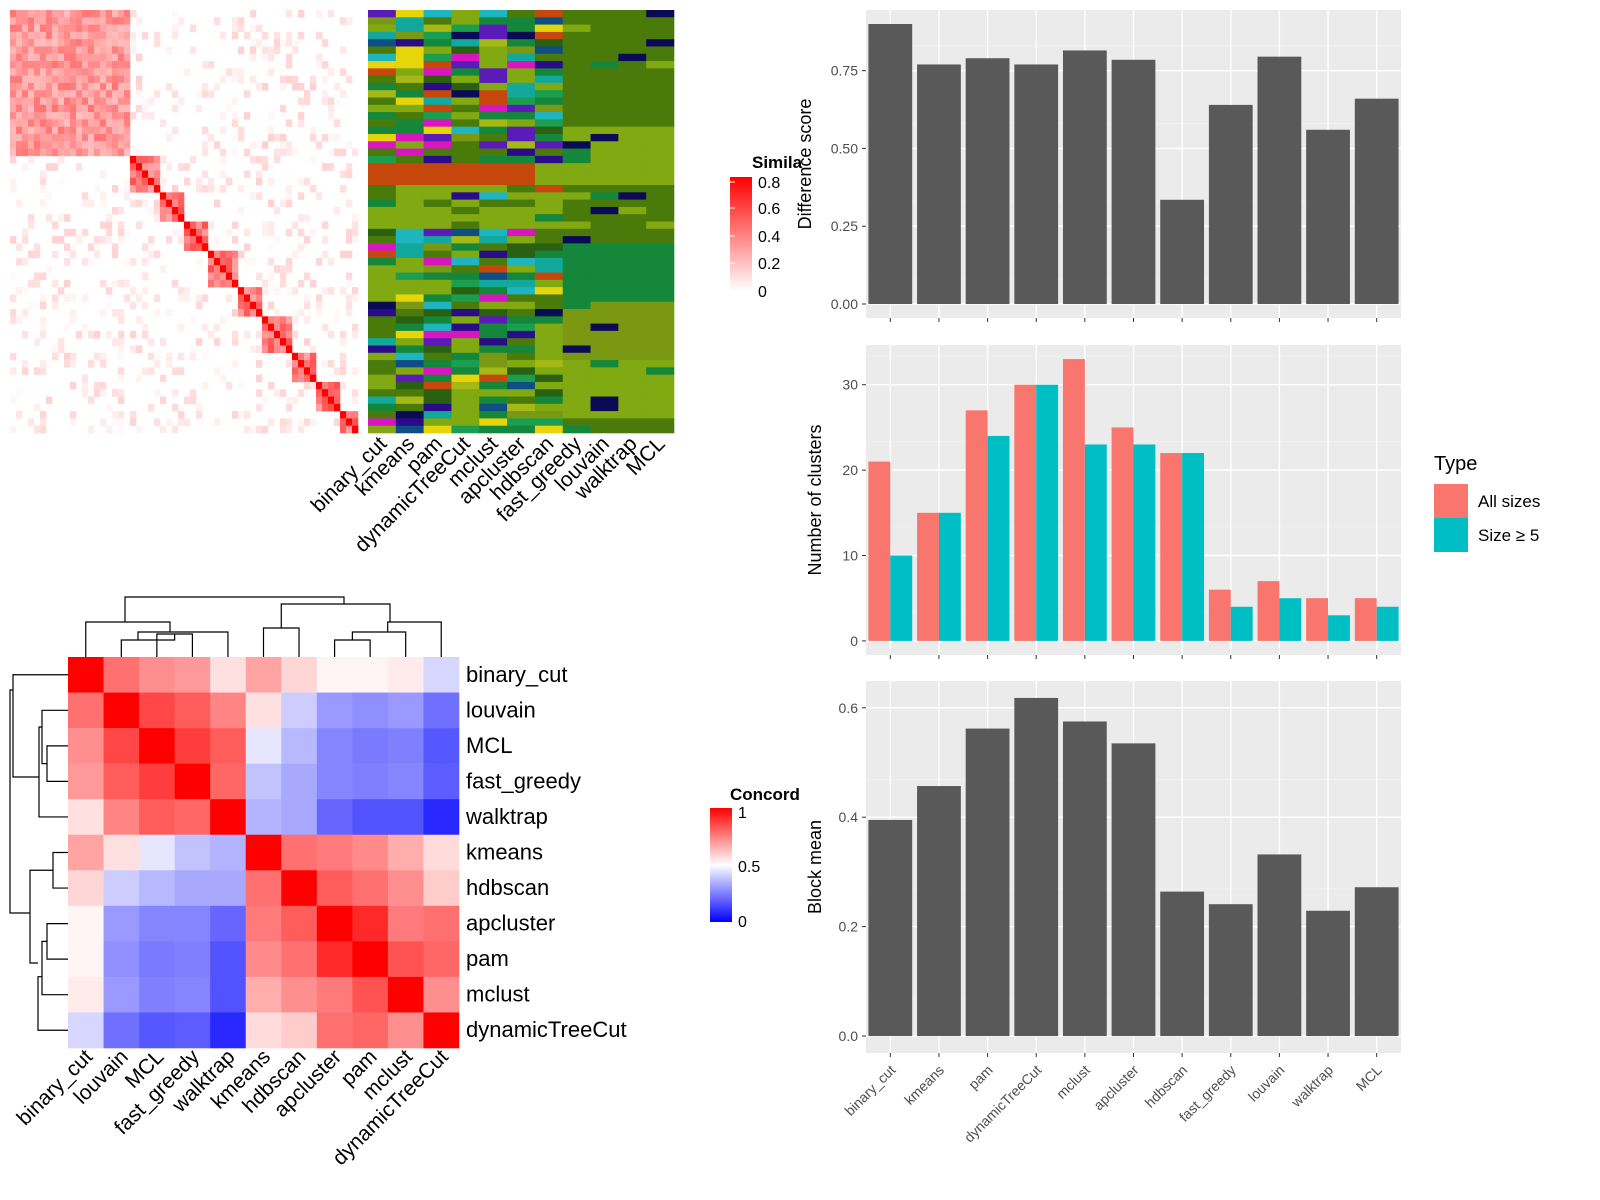  What do you see at coordinates (869, 1090) in the screenshot?
I see `x-tick-label: binary_cut` at bounding box center [869, 1090].